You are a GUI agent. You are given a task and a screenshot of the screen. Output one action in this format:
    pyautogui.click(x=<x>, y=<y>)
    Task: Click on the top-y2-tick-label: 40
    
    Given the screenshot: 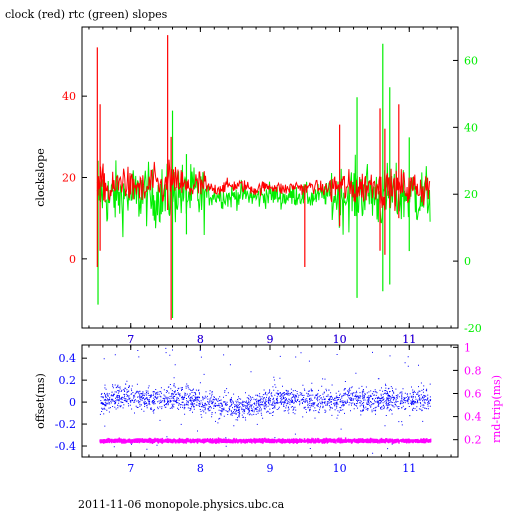 What is the action you would take?
    pyautogui.click(x=471, y=127)
    